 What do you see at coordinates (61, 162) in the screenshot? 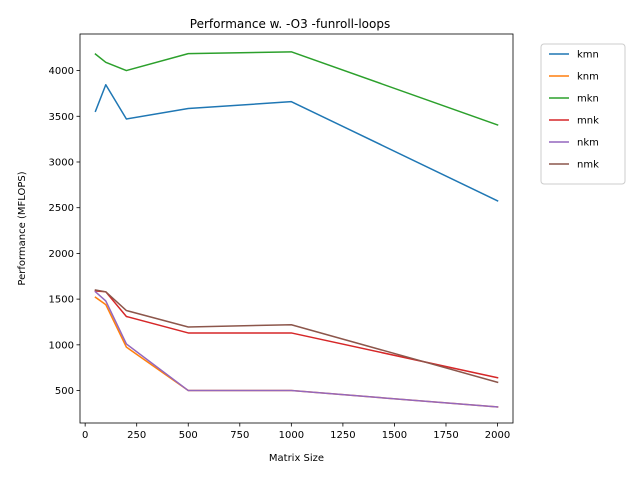
I see `y-tick-label: 3000` at bounding box center [61, 162].